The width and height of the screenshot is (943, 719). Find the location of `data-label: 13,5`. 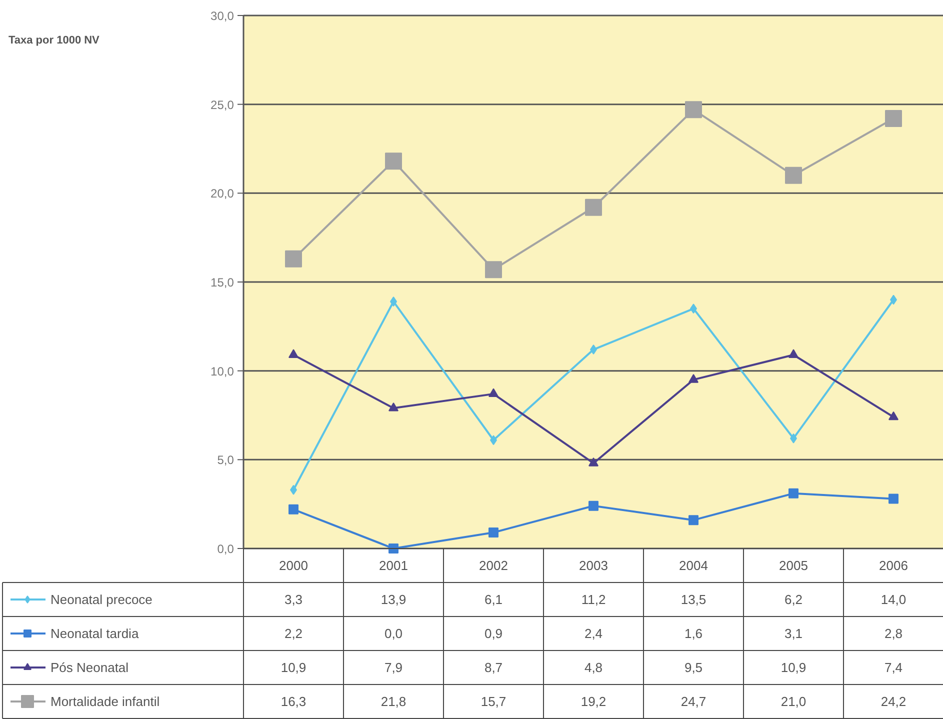

data-label: 13,5 is located at coordinates (693, 599).